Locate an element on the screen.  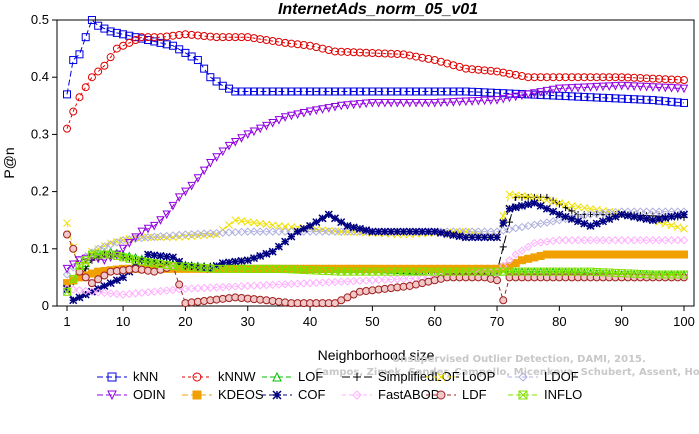
legend-label: LOF is located at coordinates (310, 376).